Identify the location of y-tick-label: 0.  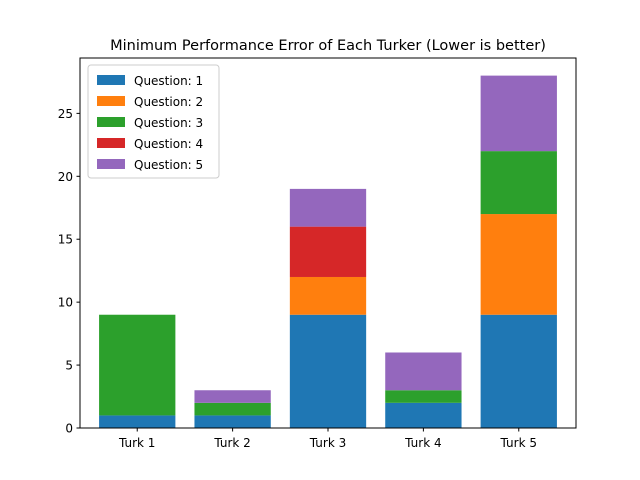
(69, 429).